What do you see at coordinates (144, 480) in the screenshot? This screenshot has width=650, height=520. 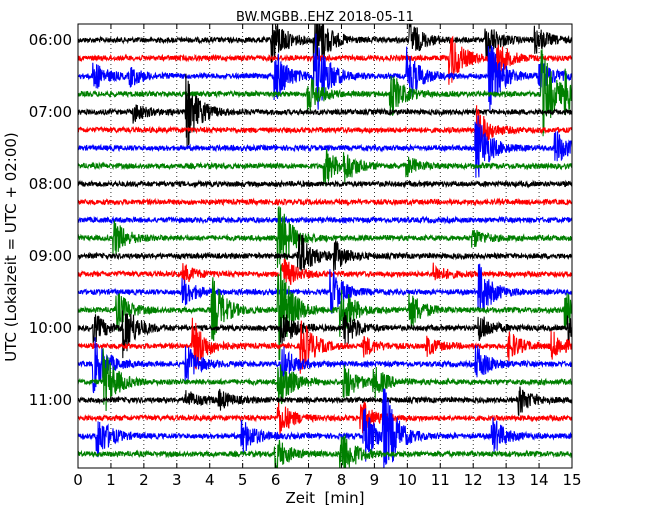 I see `x-tick-label: 2` at bounding box center [144, 480].